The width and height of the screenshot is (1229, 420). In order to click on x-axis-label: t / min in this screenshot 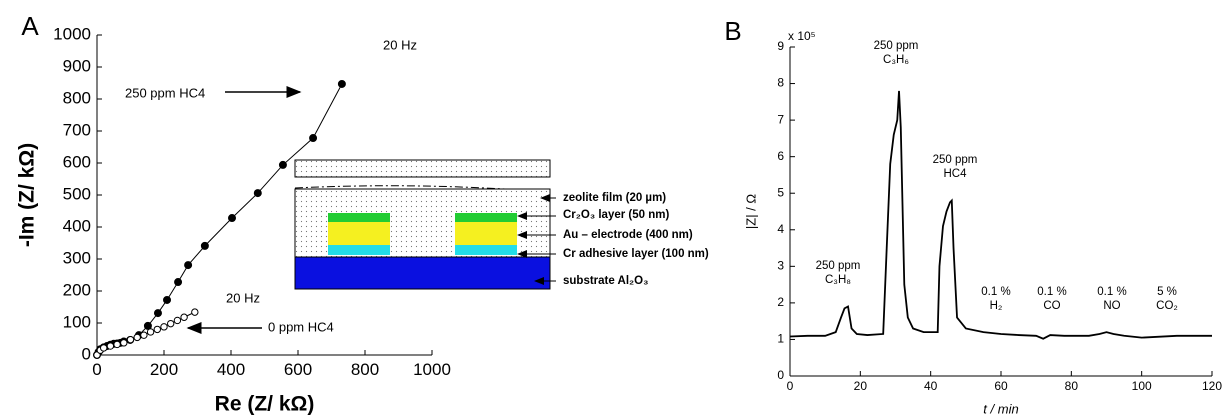, I will do `click(1000, 408)`.